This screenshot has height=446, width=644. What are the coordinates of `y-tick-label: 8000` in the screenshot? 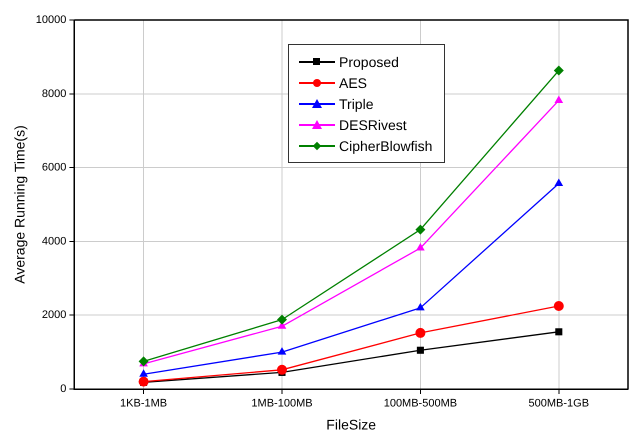 It's located at (54, 94).